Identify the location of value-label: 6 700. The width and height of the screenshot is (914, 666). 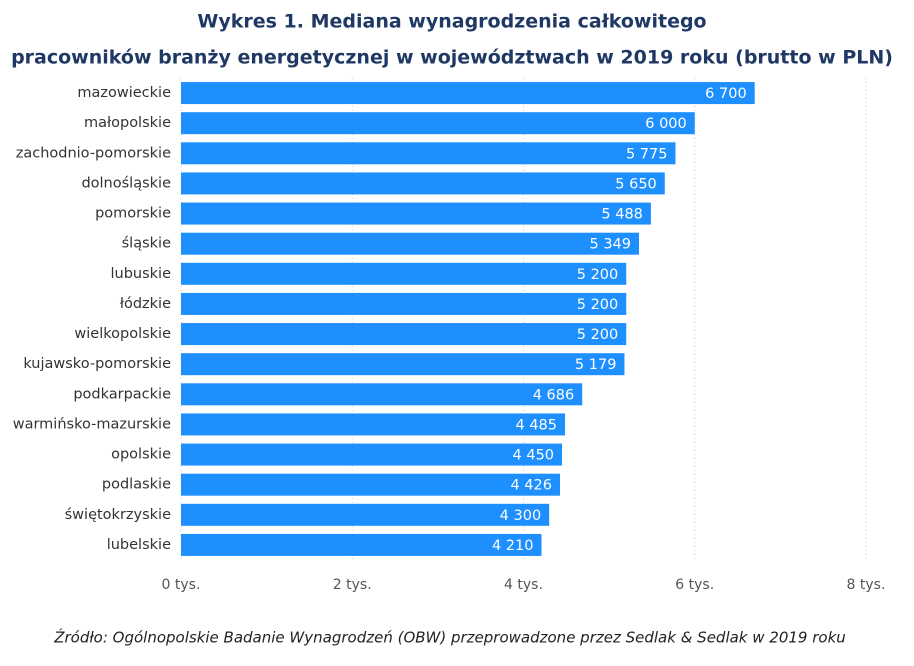
(726, 94).